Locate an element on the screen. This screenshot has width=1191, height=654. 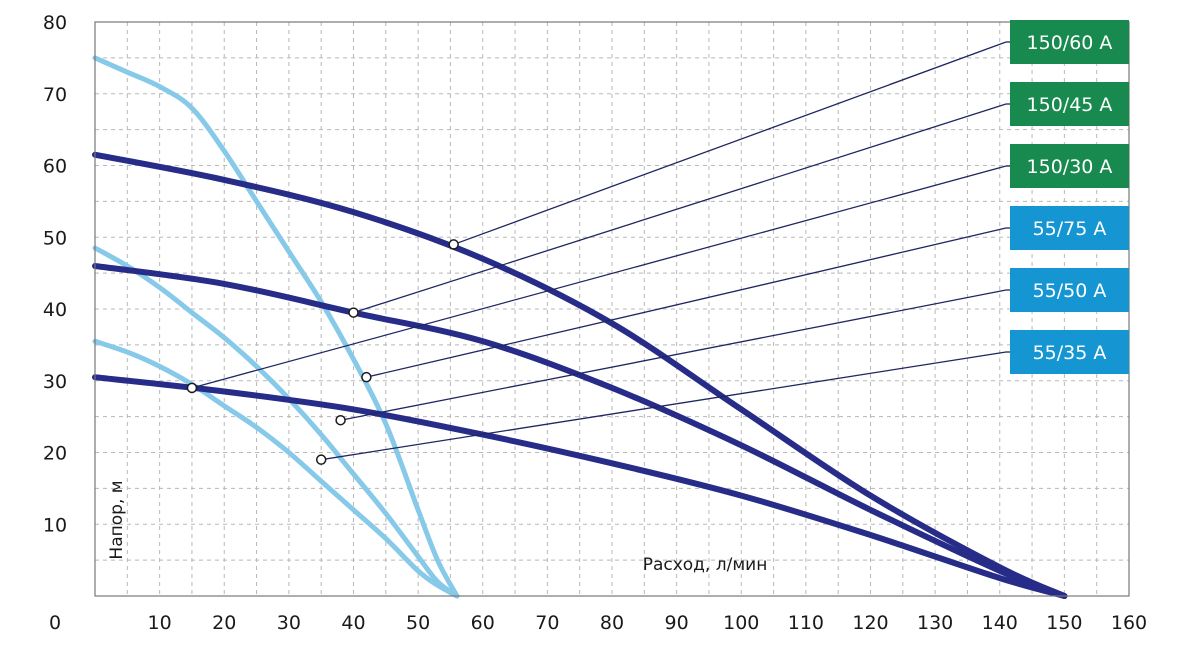
y-tick-label: 50 is located at coordinates (55, 238).